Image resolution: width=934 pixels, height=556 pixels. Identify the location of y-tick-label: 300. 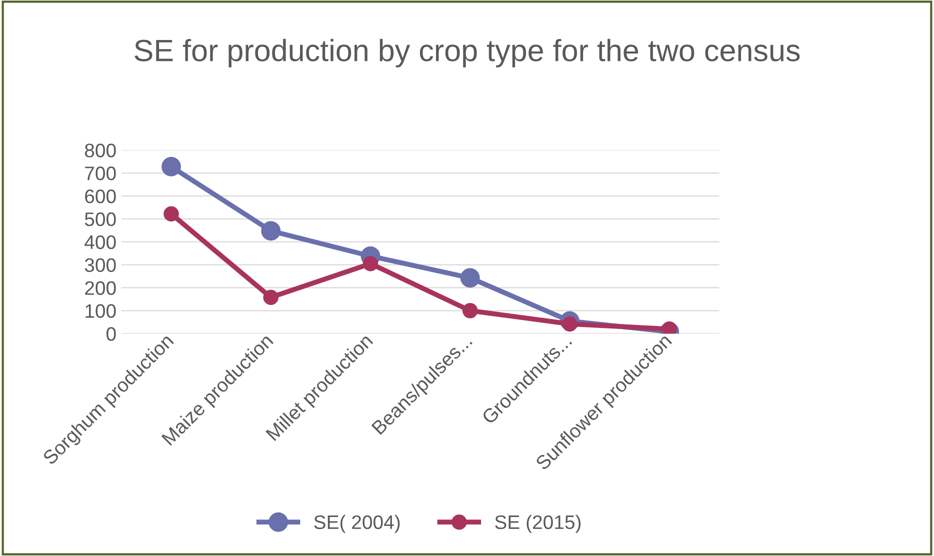
(100, 265).